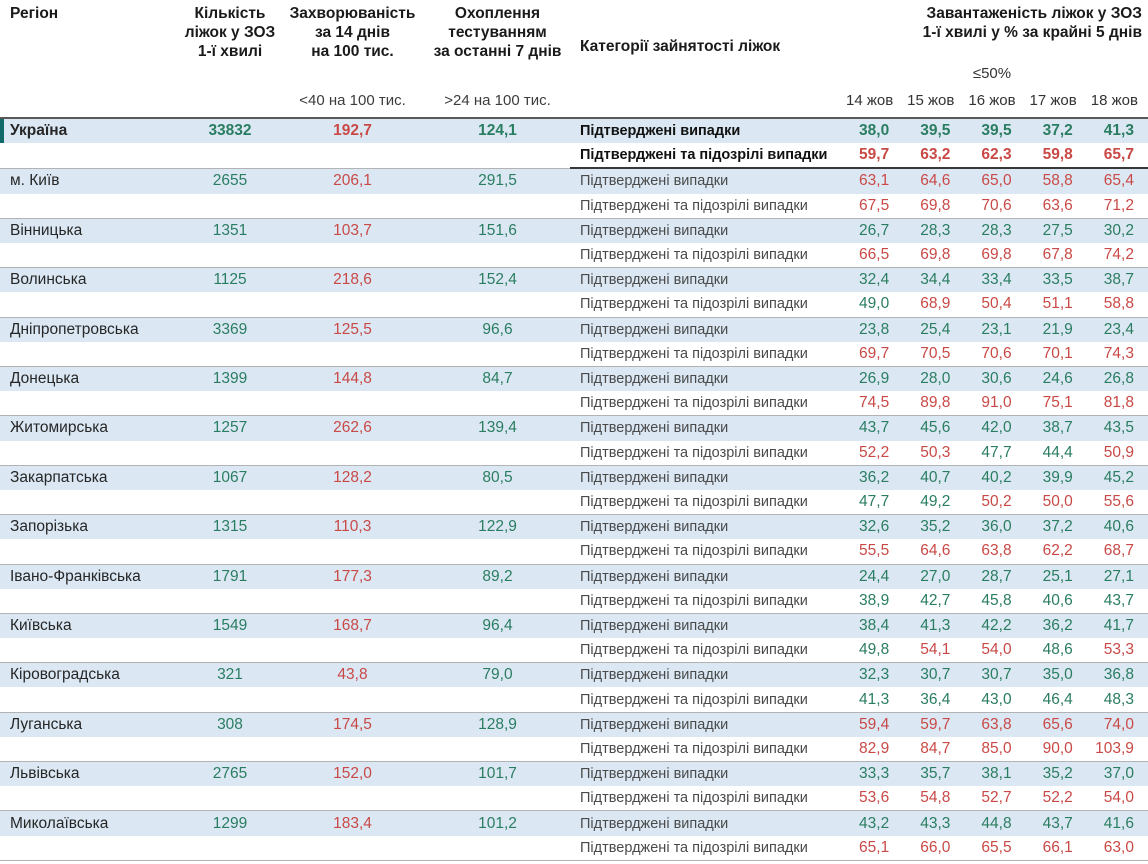 Image resolution: width=1148 pixels, height=864 pixels. I want to click on load-value-suspected: 49,2, so click(935, 502).